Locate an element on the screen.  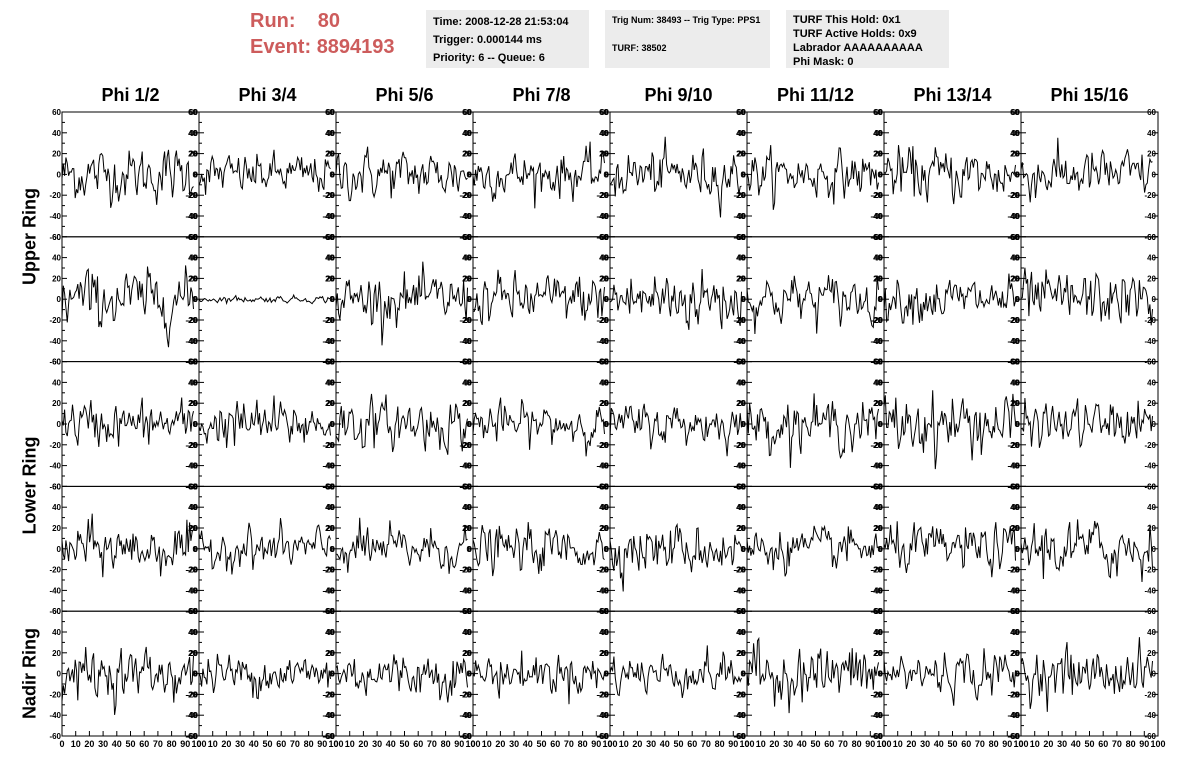
event-row: Event: 8894193 is located at coordinates (335, 47).